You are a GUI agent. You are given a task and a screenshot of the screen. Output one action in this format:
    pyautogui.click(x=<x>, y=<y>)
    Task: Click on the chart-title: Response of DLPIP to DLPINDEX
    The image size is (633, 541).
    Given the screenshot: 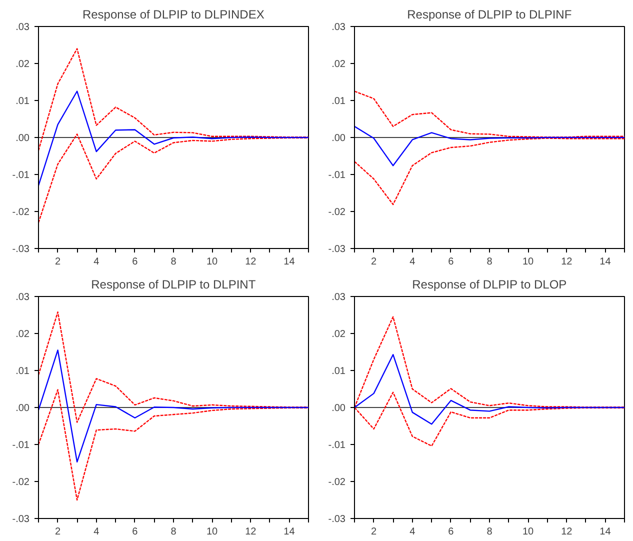 What is the action you would take?
    pyautogui.click(x=173, y=15)
    